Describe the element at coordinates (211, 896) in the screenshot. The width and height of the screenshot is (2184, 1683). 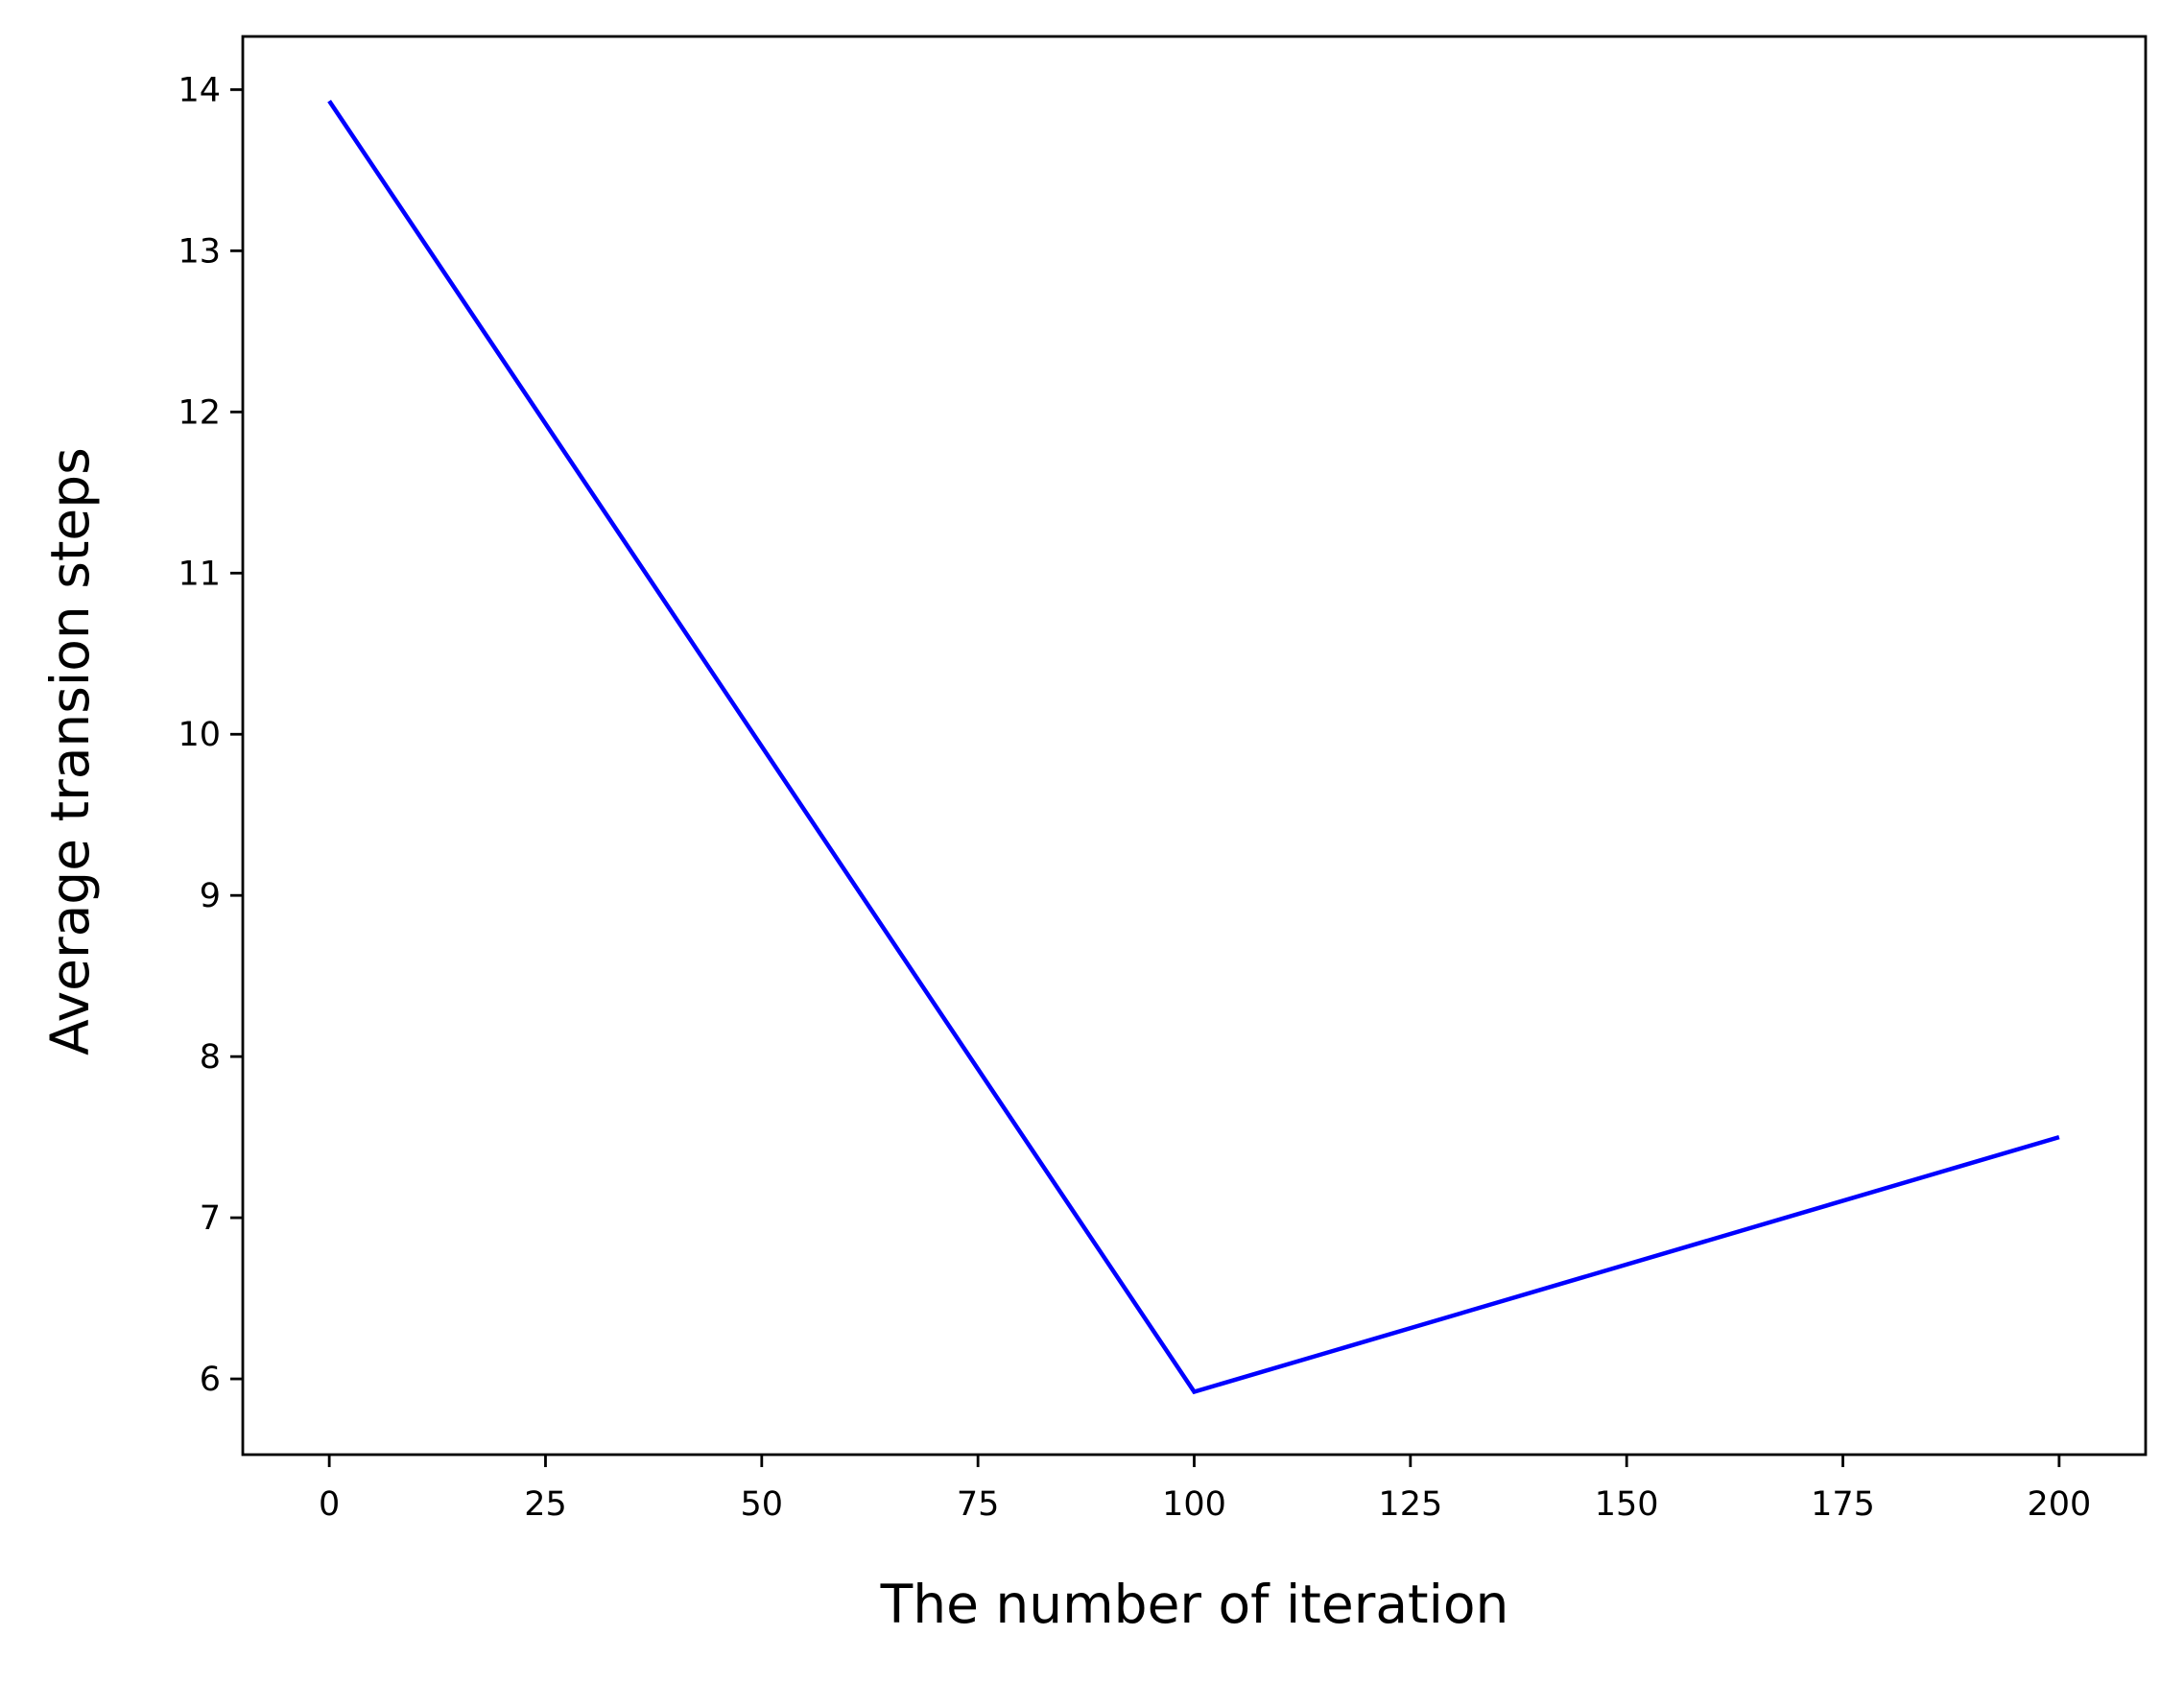
I see `y-tick-label: 9` at that location.